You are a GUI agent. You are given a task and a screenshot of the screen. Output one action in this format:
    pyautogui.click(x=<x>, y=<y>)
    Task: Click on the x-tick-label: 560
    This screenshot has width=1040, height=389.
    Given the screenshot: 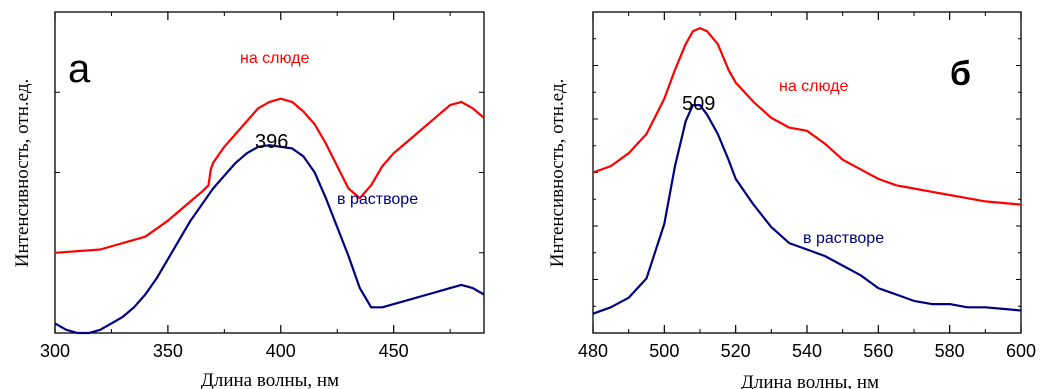 What is the action you would take?
    pyautogui.click(x=878, y=351)
    